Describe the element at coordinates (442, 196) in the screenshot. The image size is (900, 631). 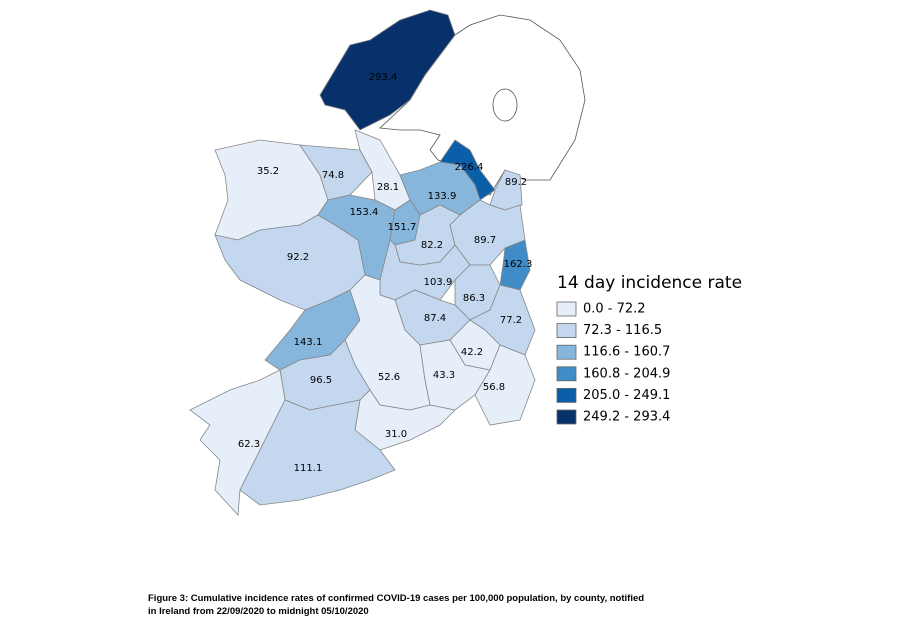
I see `county-label: 133.9` at that location.